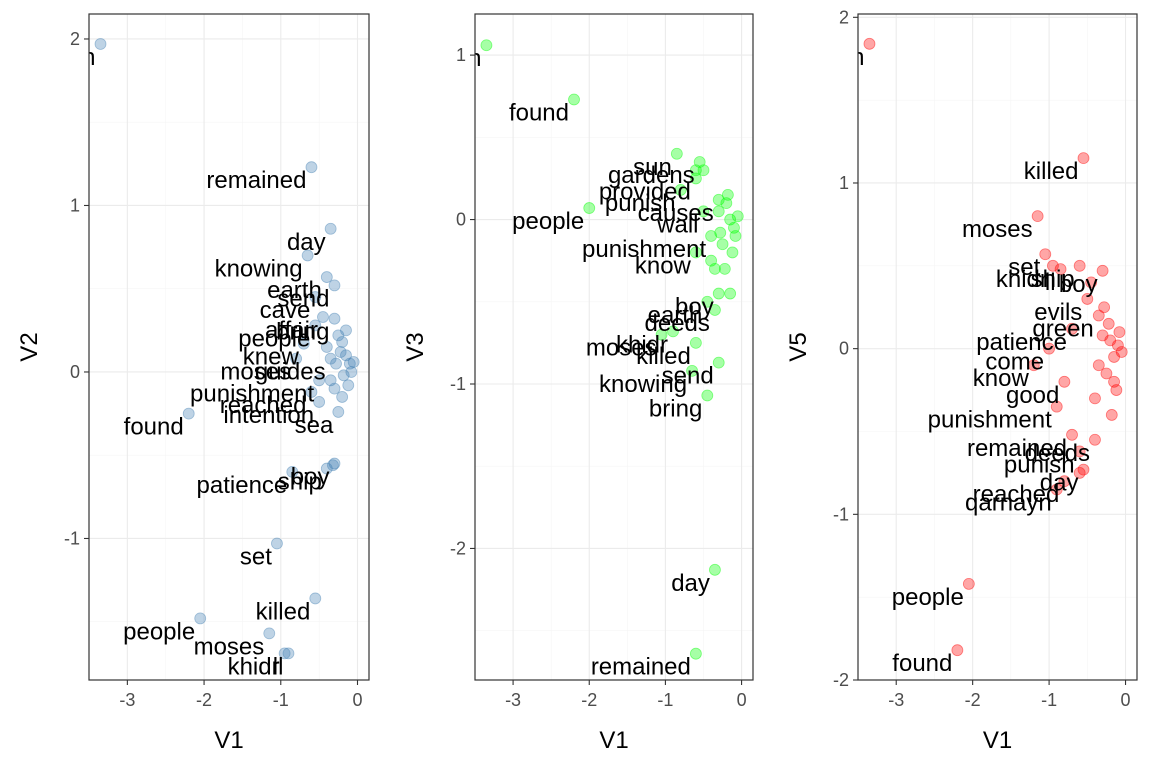 The width and height of the screenshot is (1152, 768). I want to click on x-tick-label: -3, so click(896, 700).